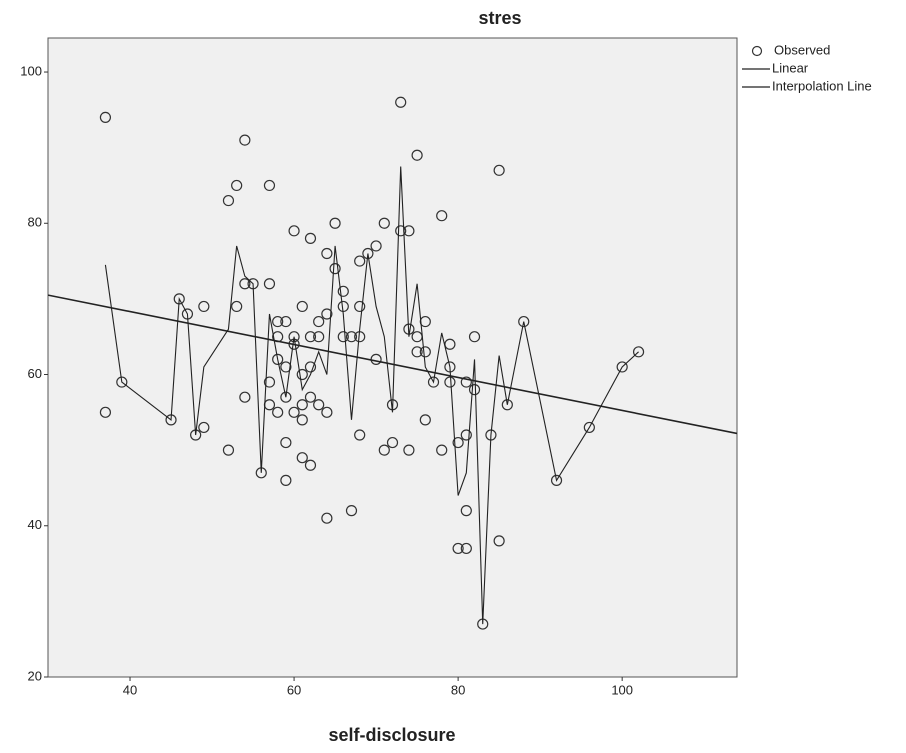  Describe the element at coordinates (130, 689) in the screenshot. I see `x-tick-label: 40` at that location.